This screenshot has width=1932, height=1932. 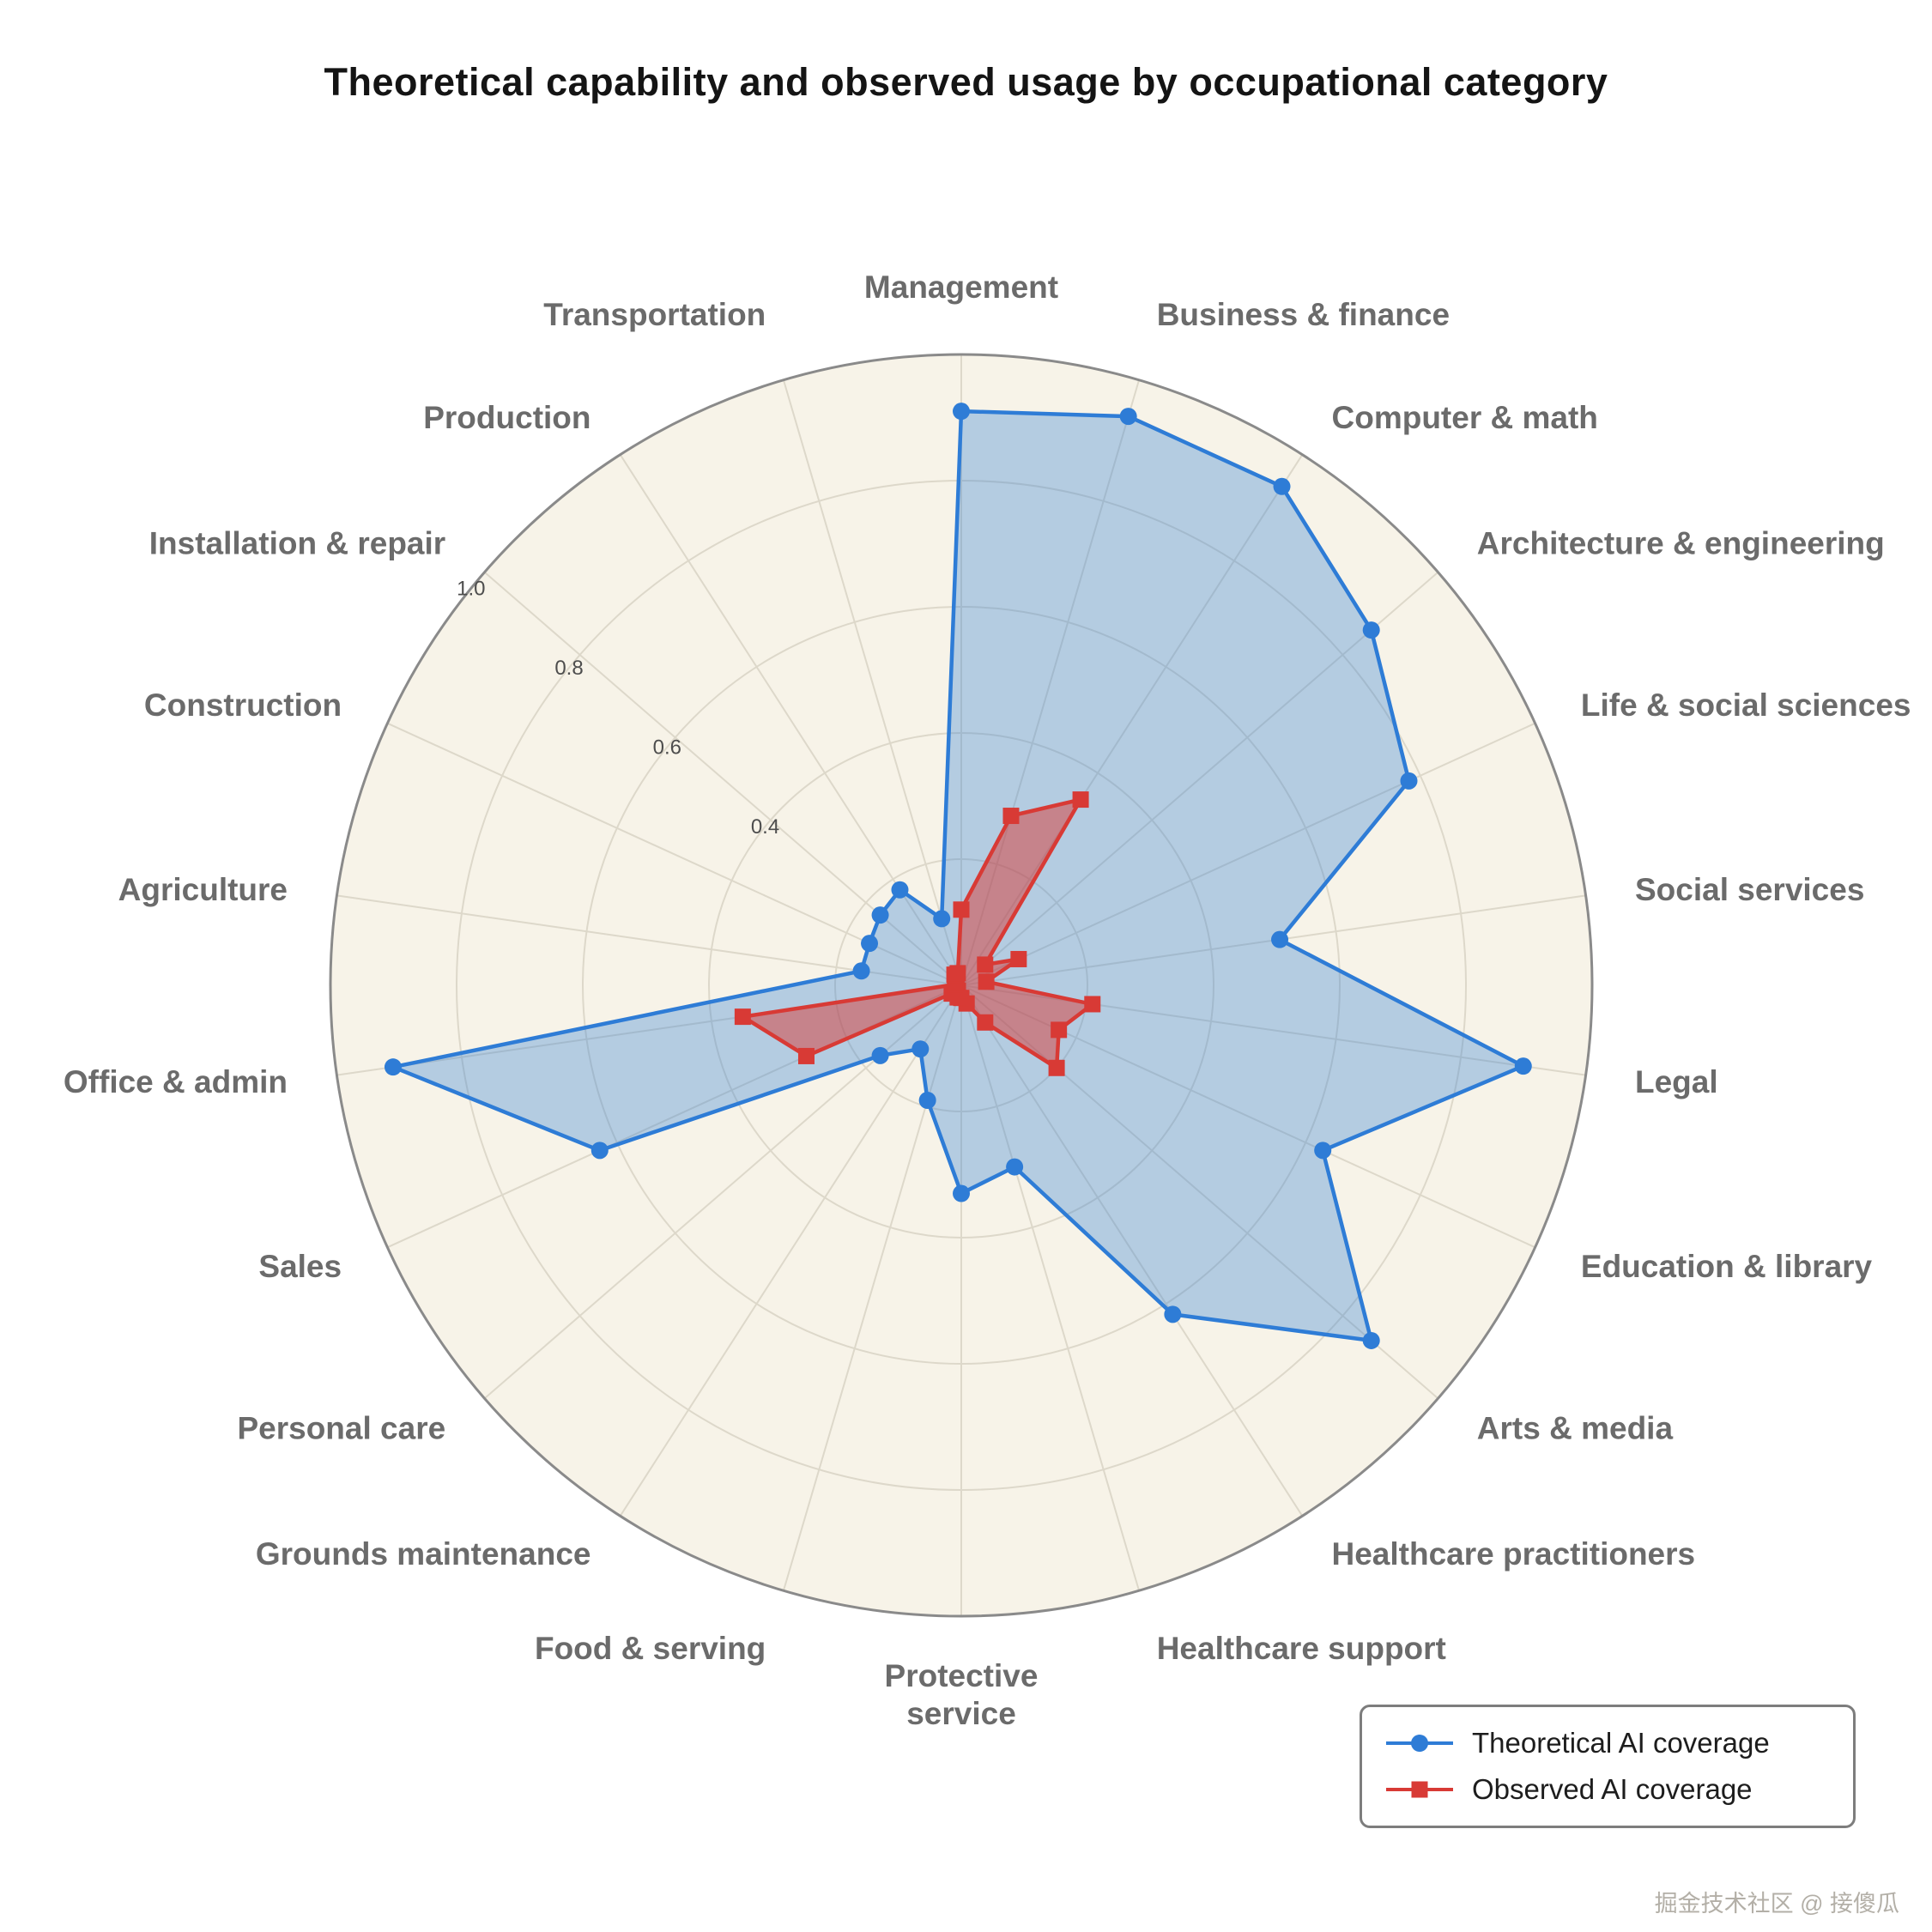 What do you see at coordinates (667, 748) in the screenshot?
I see `radial-tick-label: 0.6` at bounding box center [667, 748].